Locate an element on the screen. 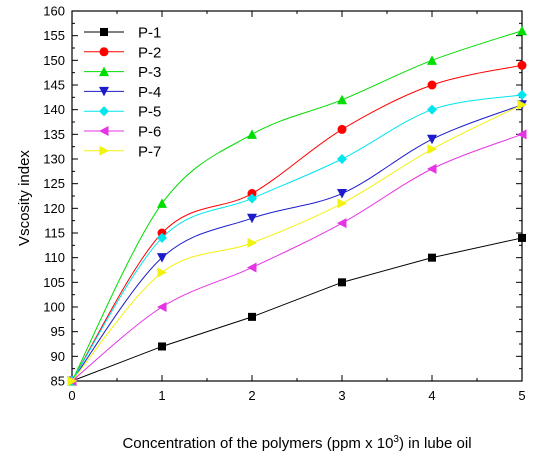 The width and height of the screenshot is (550, 462). legend-marker-p7 is located at coordinates (104, 150).